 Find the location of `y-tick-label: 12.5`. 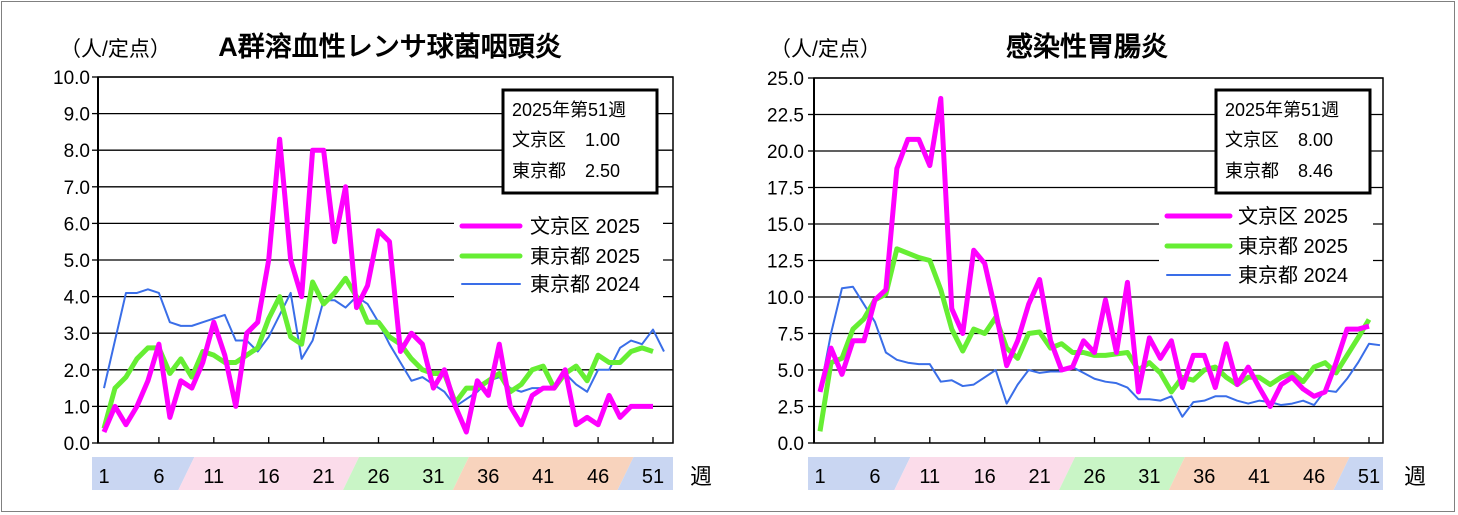

y-tick-label: 12.5 is located at coordinates (785, 262).